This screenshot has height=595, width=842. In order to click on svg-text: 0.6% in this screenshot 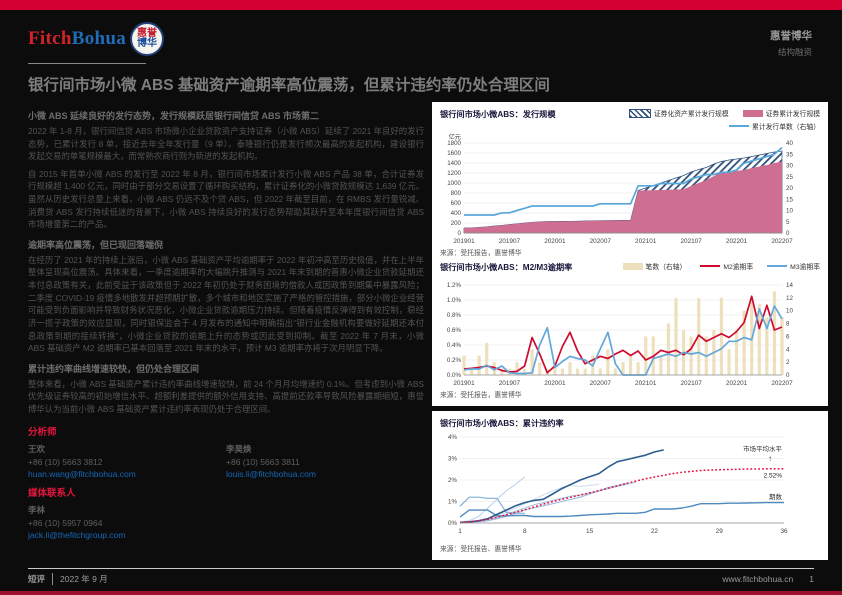, I will do `click(454, 330)`.